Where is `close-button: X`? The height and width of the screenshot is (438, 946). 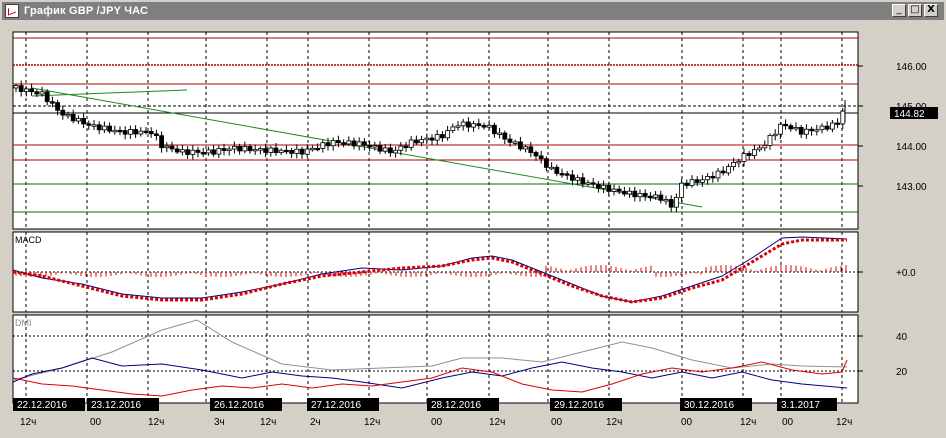
close-button: X is located at coordinates (931, 10).